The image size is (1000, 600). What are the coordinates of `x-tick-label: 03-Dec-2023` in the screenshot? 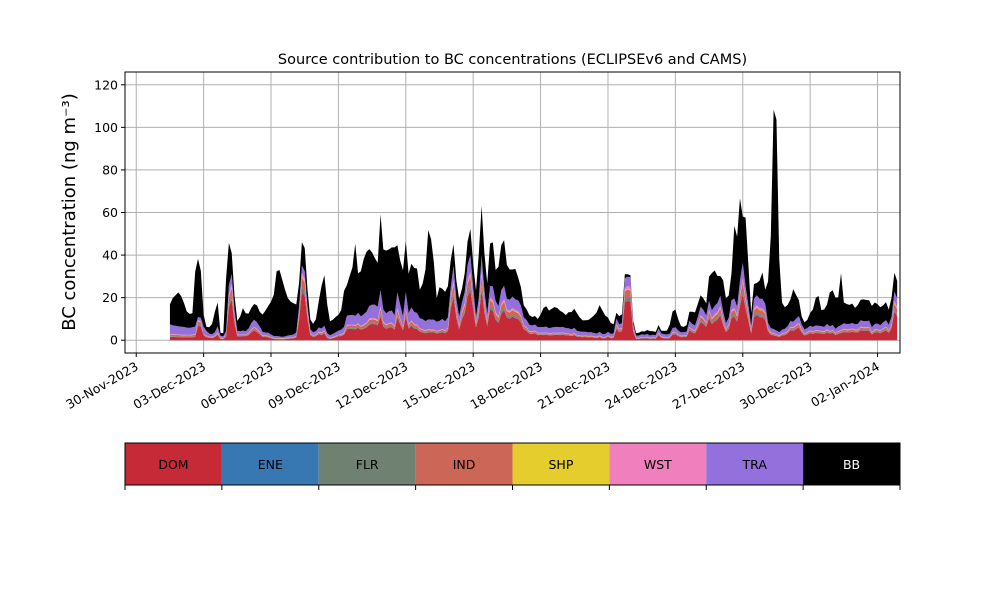 It's located at (170, 385).